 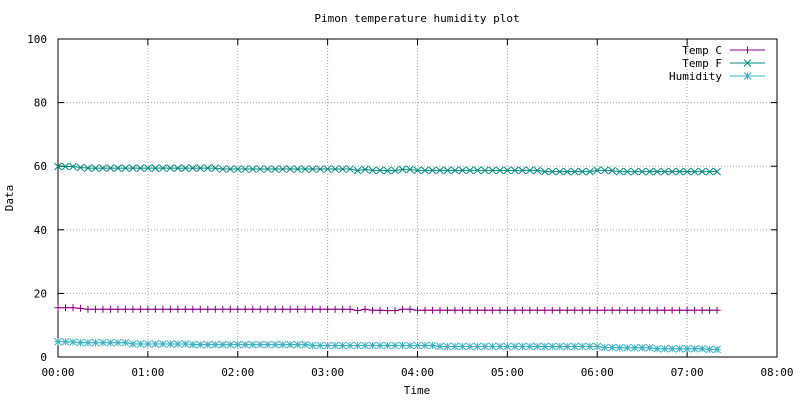 What do you see at coordinates (237, 372) in the screenshot?
I see `x-tick-label: 02:00` at bounding box center [237, 372].